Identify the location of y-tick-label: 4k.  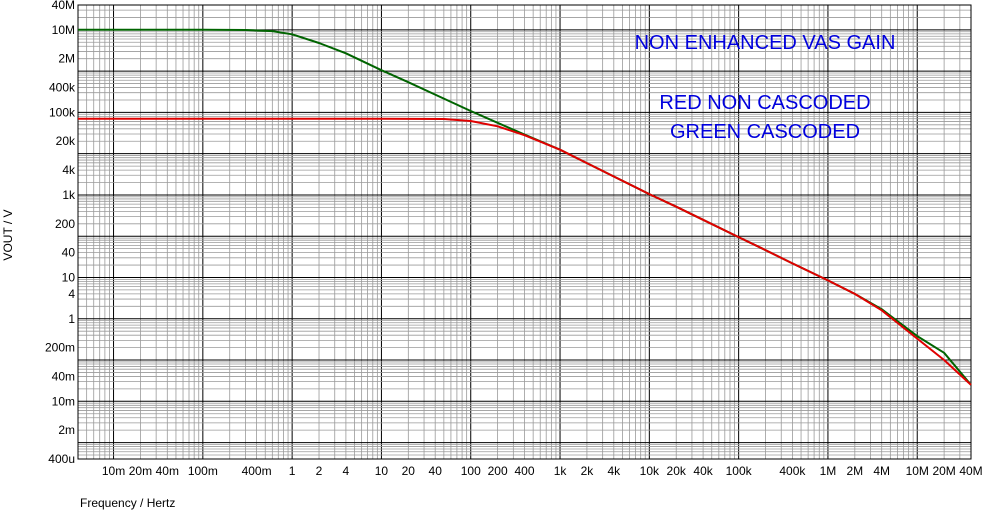
(69, 170).